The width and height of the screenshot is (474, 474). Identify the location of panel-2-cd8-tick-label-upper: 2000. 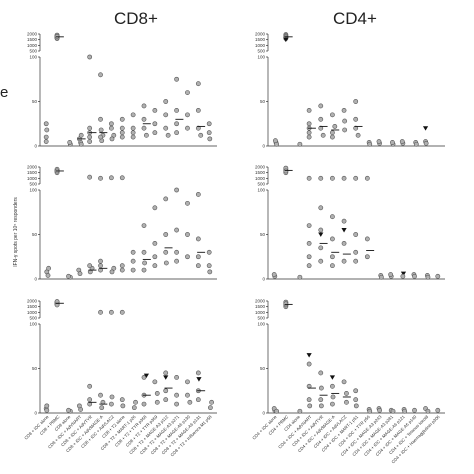
(32, 167).